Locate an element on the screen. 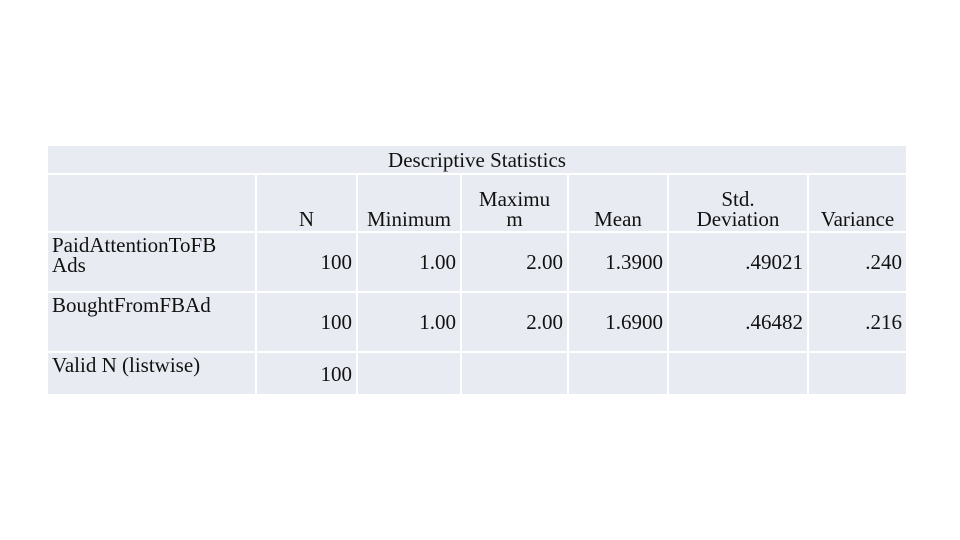 This screenshot has width=960, height=540. value-cell: .240 is located at coordinates (858, 263).